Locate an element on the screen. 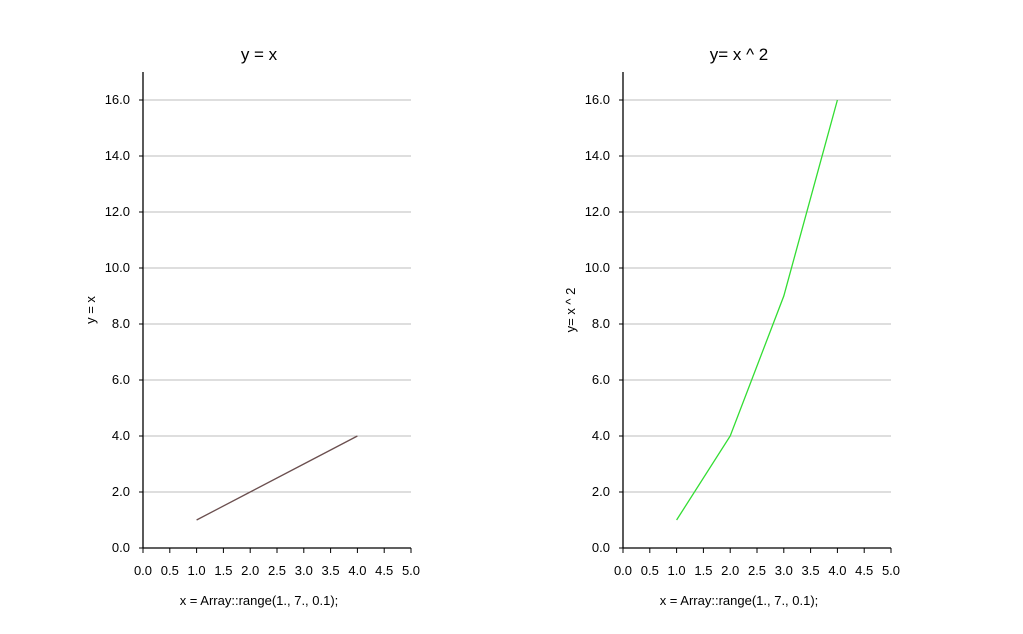 The image size is (1023, 634). chart-title: y = x is located at coordinates (259, 54).